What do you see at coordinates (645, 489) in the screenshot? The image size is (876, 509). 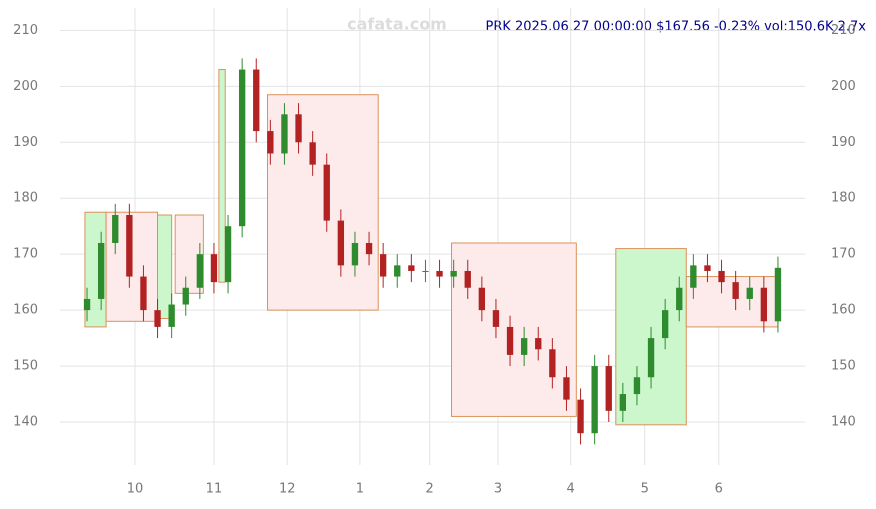 I see `x-tick-label: 5` at bounding box center [645, 489].